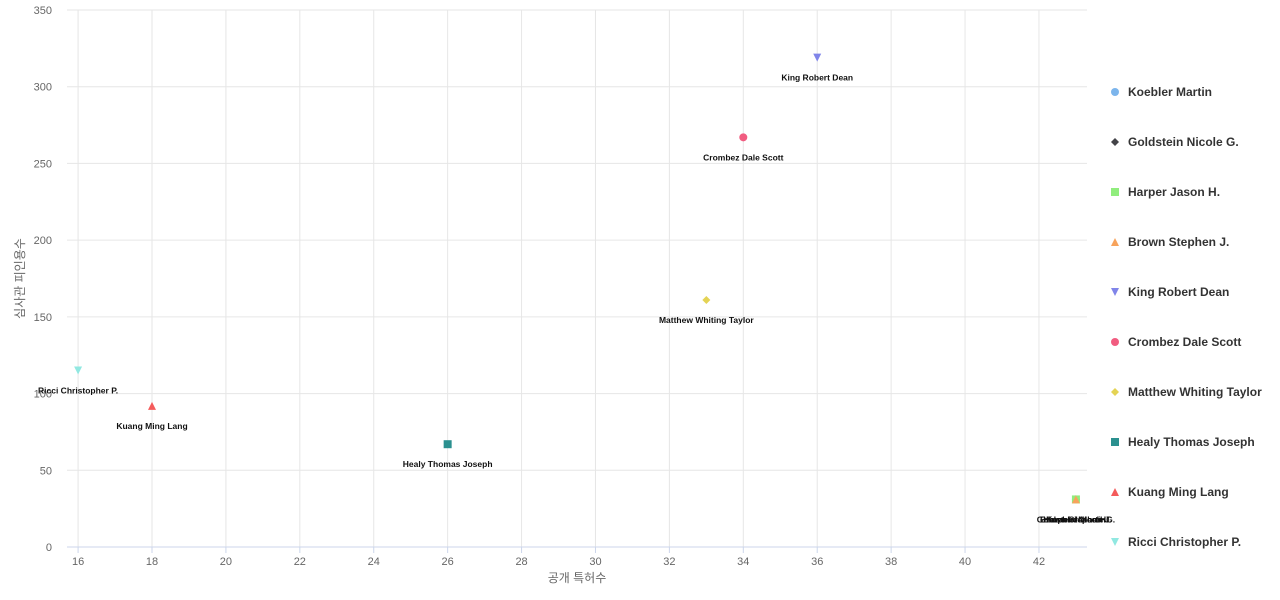 The height and width of the screenshot is (600, 1280). I want to click on y-tick-label: 150, so click(43, 318).